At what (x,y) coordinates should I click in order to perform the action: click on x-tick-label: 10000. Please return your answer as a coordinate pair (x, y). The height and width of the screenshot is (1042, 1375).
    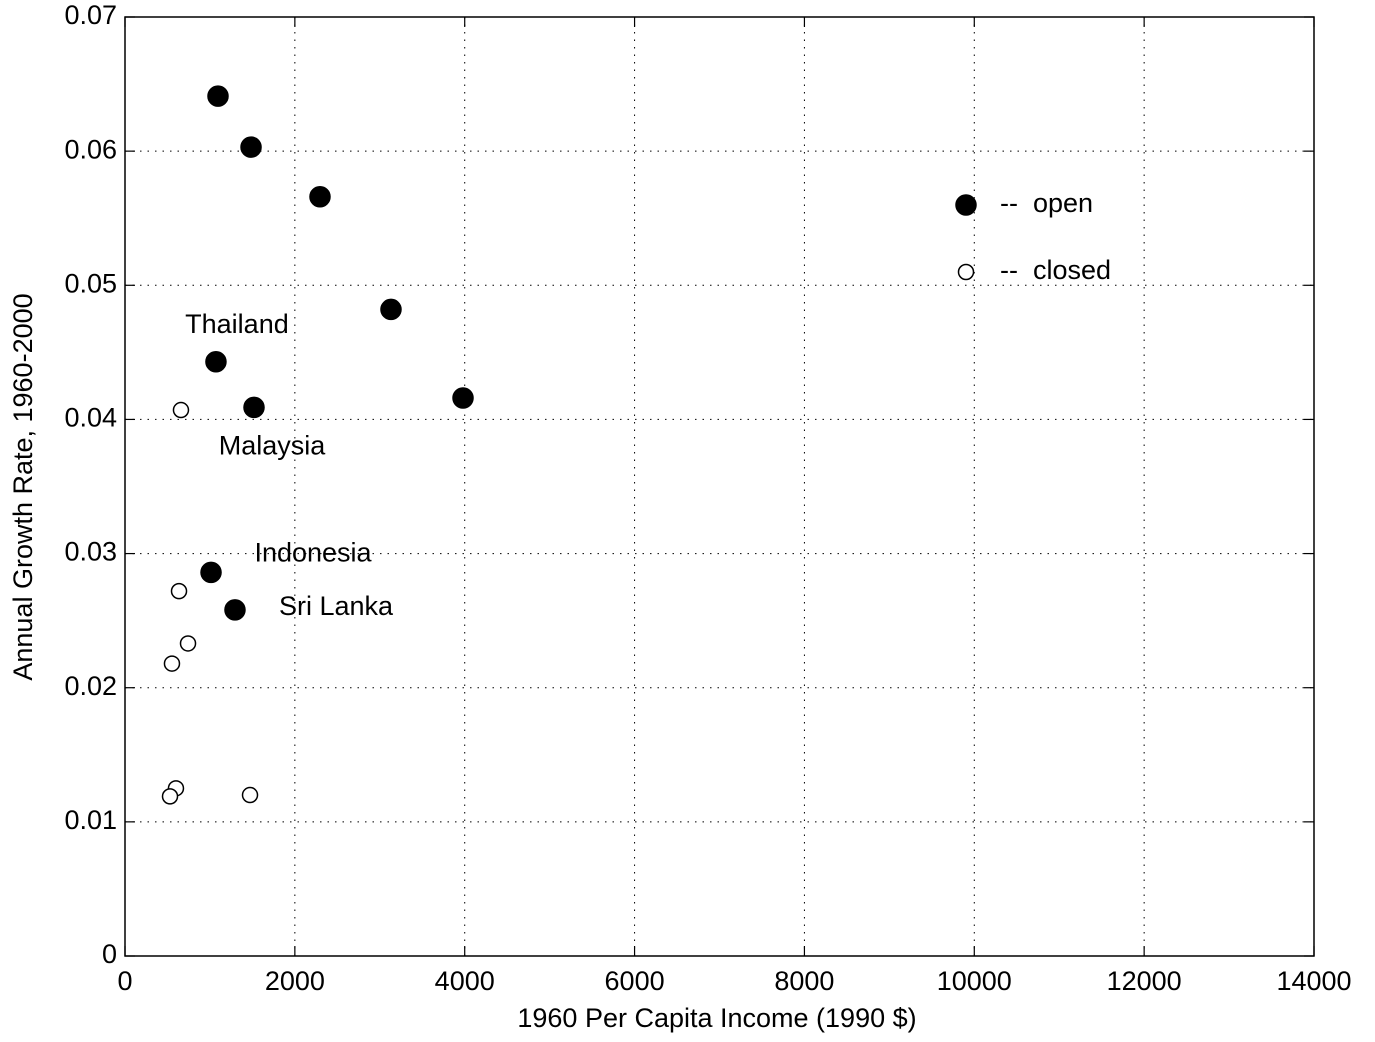
    Looking at the image, I should click on (974, 981).